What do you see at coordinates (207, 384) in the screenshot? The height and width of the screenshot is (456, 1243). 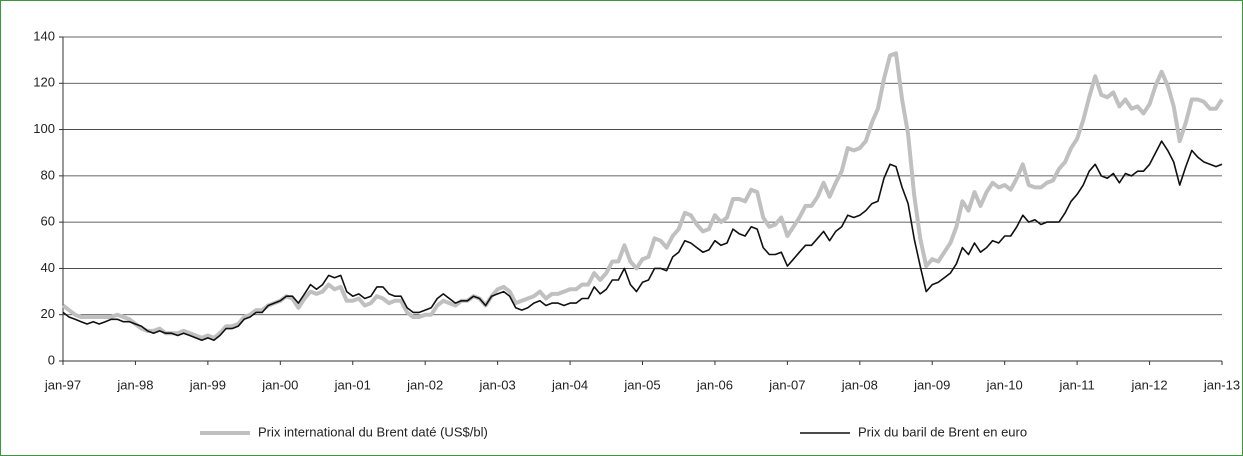 I see `x-tick-label: jan-99` at bounding box center [207, 384].